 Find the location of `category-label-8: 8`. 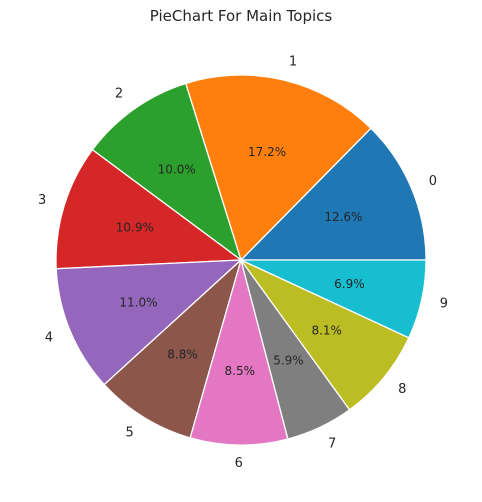

category-label-8: 8 is located at coordinates (402, 389).